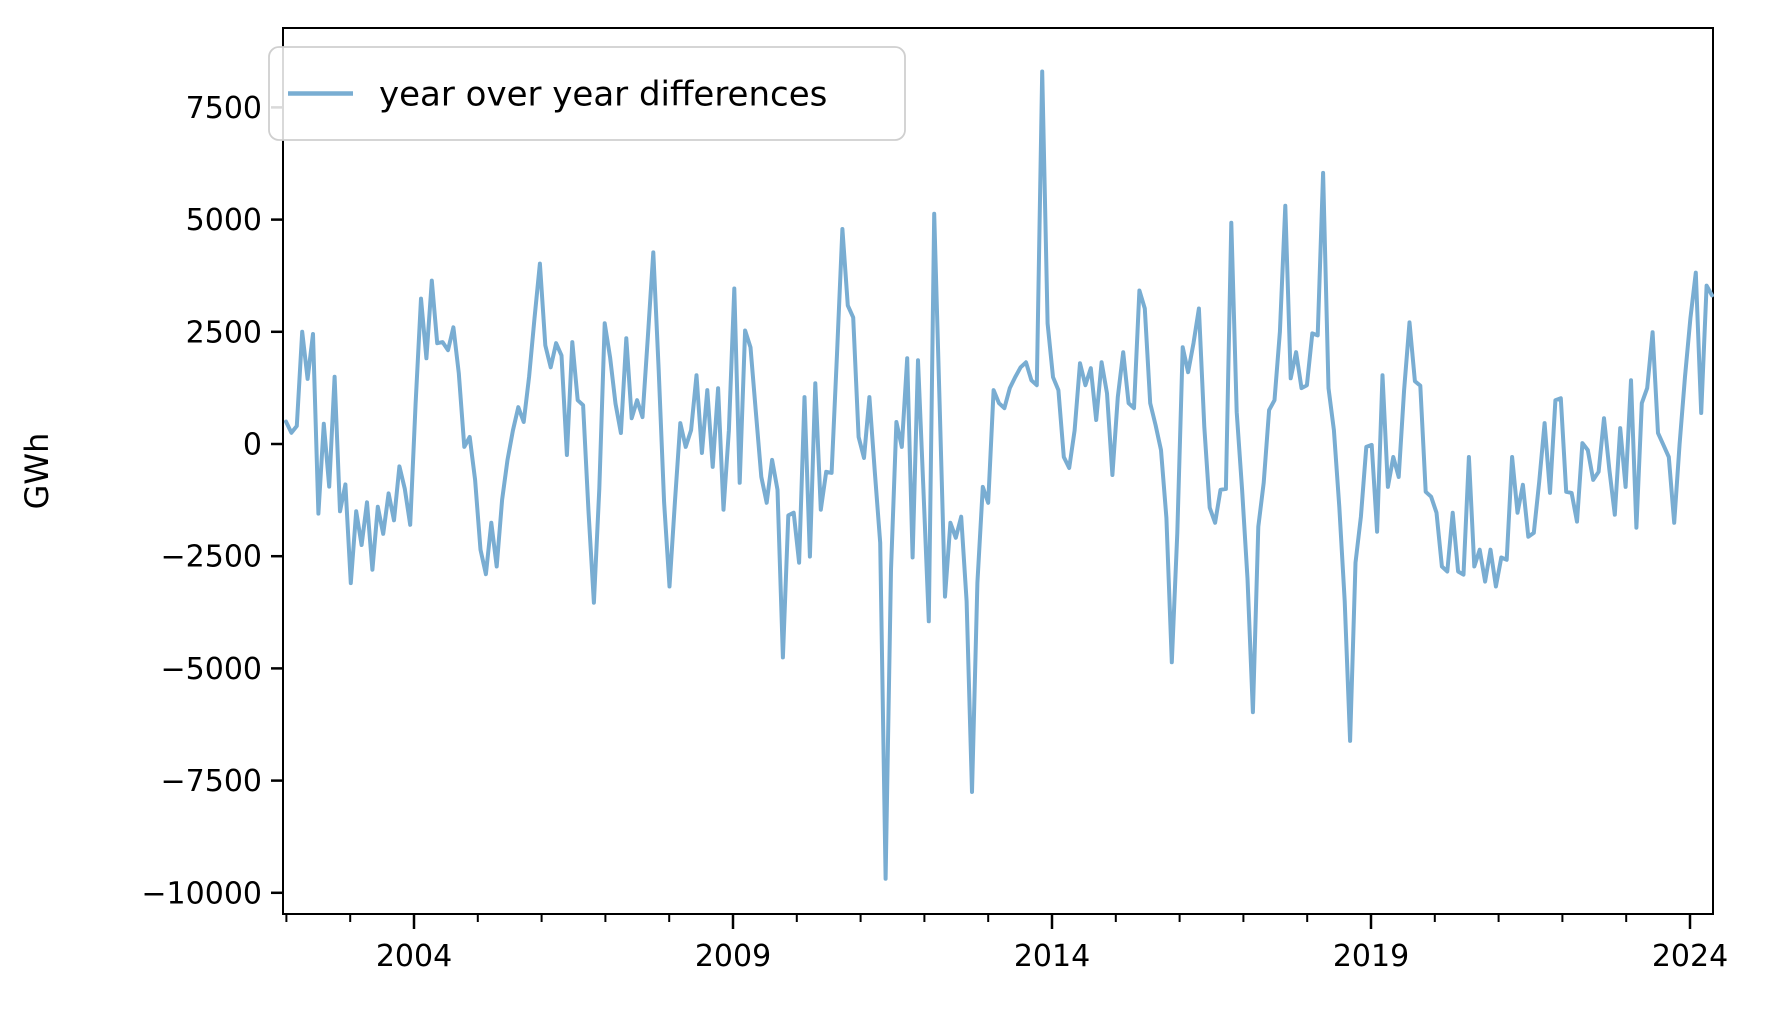  Describe the element at coordinates (201, 893) in the screenshot. I see `y-tick-label: −10000` at that location.